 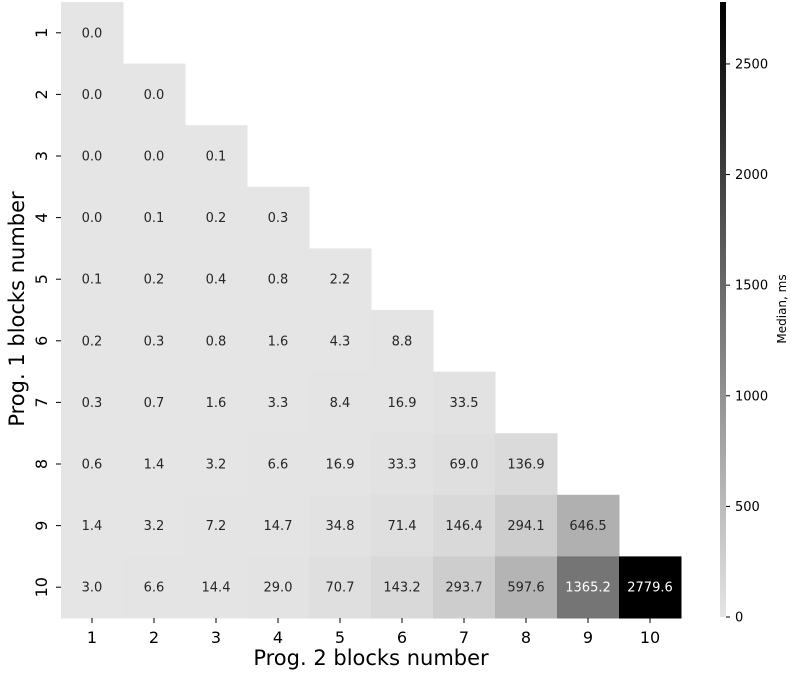 I want to click on x-tick-label: 7, so click(x=464, y=637).